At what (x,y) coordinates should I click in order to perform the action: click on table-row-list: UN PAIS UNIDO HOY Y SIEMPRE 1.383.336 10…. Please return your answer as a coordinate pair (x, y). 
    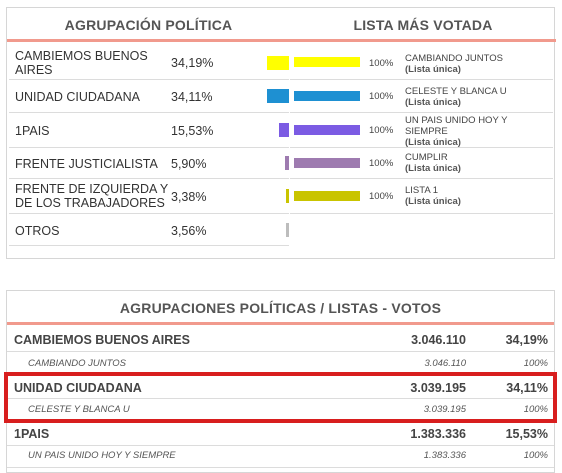
    Looking at the image, I should click on (280, 457).